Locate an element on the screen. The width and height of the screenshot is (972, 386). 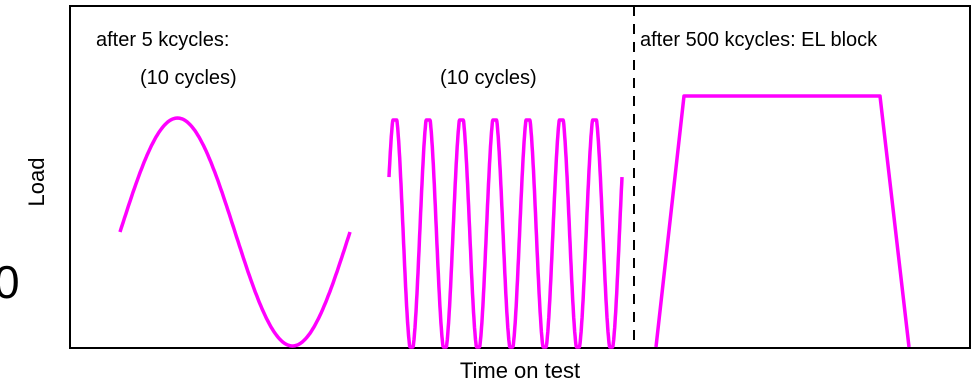
annotation-section-1-line-1: after 5 kcycles: is located at coordinates (162, 40).